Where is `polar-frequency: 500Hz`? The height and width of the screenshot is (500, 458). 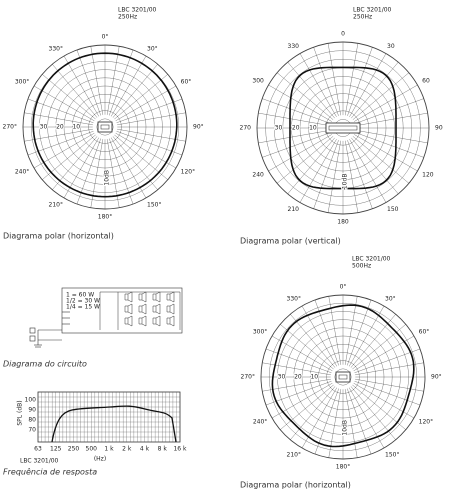
polar-frequency: 500Hz is located at coordinates (361, 266).